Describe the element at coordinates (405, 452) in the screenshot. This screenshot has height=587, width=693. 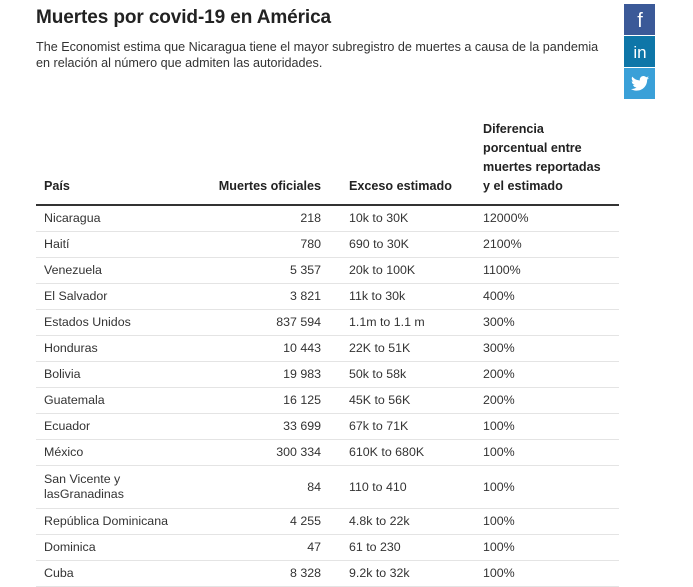
I see `cell-excess: 610K to 680K` at that location.